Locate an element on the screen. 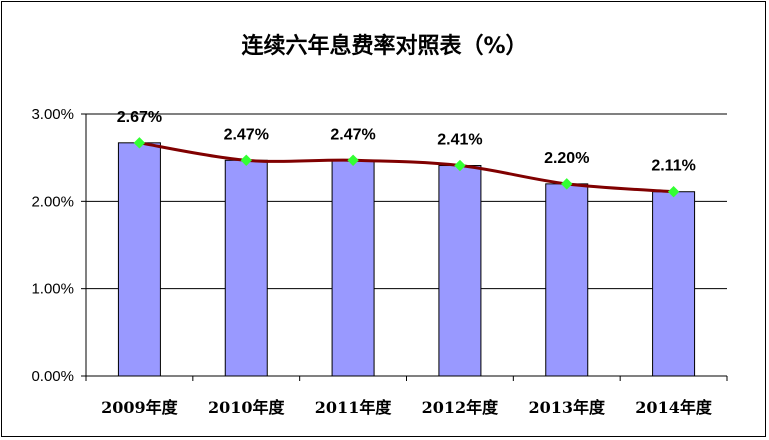 The image size is (769, 440). data-label: 2.20% is located at coordinates (566, 158).